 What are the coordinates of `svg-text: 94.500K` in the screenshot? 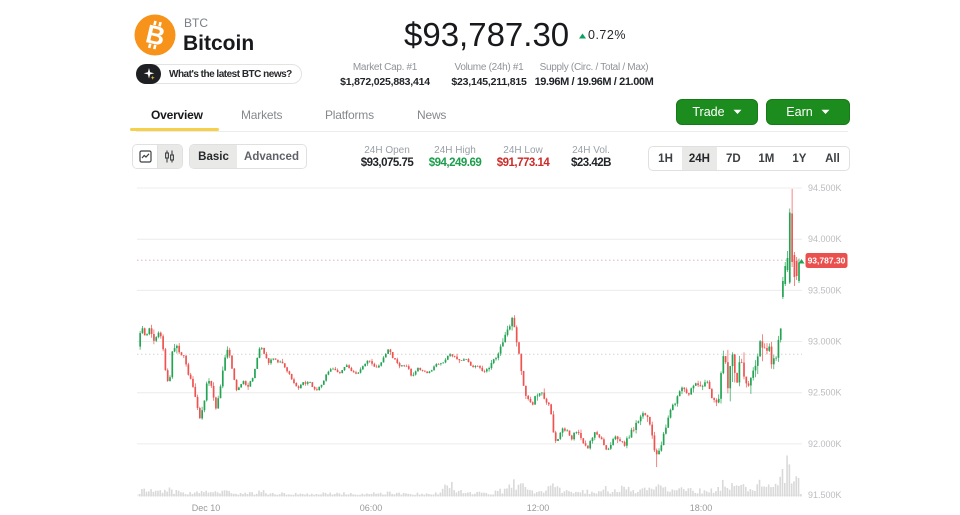 It's located at (825, 188).